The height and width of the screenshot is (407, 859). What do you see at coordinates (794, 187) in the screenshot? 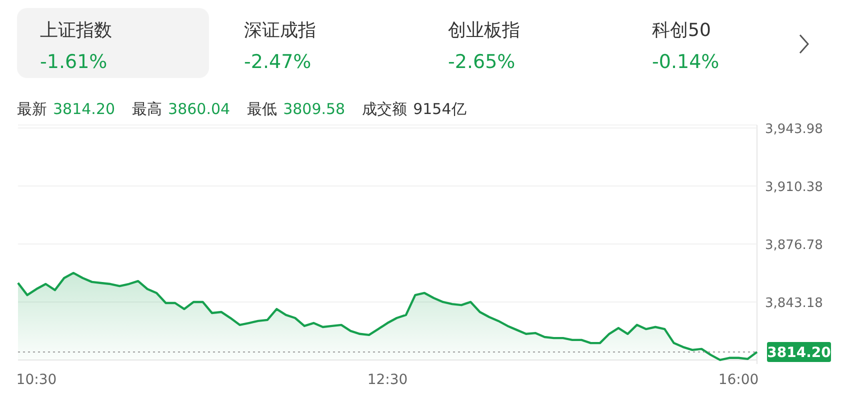
I see `y-tick-label: 3,910.38` at bounding box center [794, 187].